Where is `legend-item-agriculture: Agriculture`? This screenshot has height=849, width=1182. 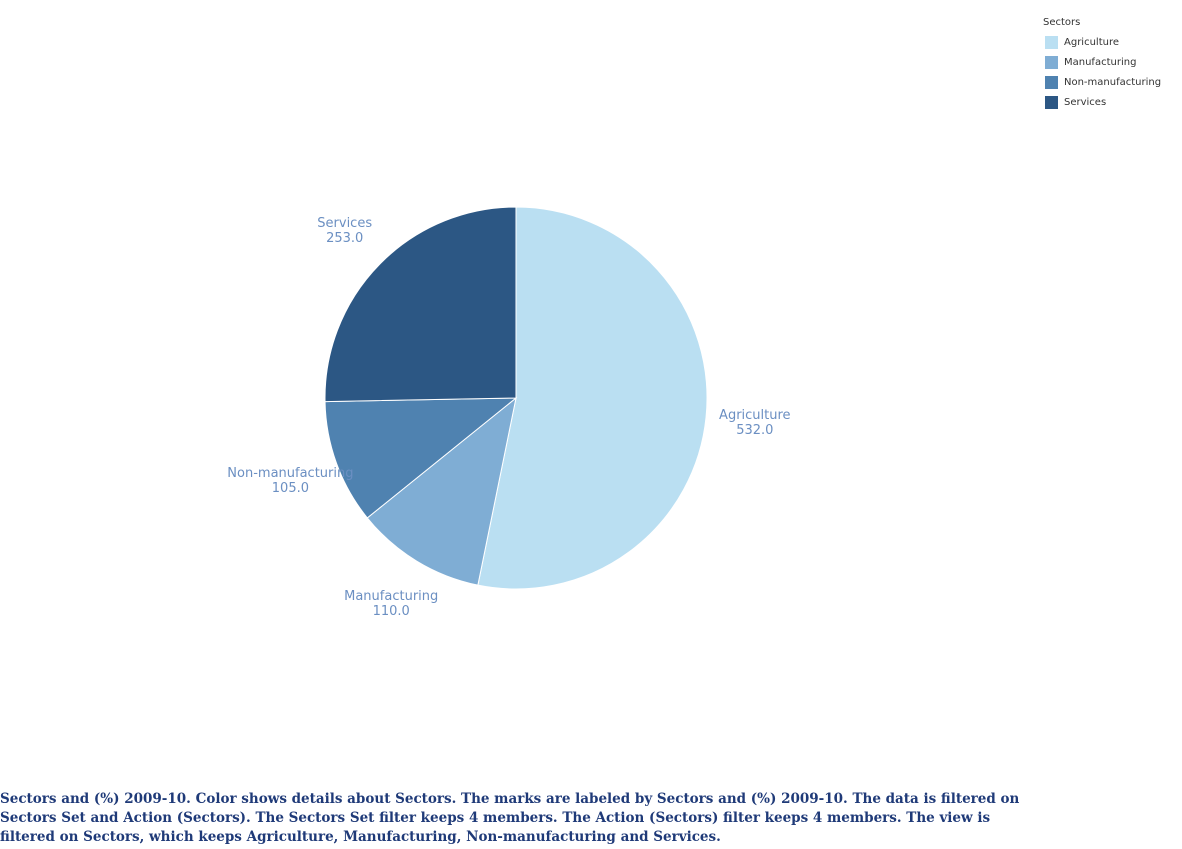
legend-item-agriculture: Agriculture is located at coordinates (1110, 42).